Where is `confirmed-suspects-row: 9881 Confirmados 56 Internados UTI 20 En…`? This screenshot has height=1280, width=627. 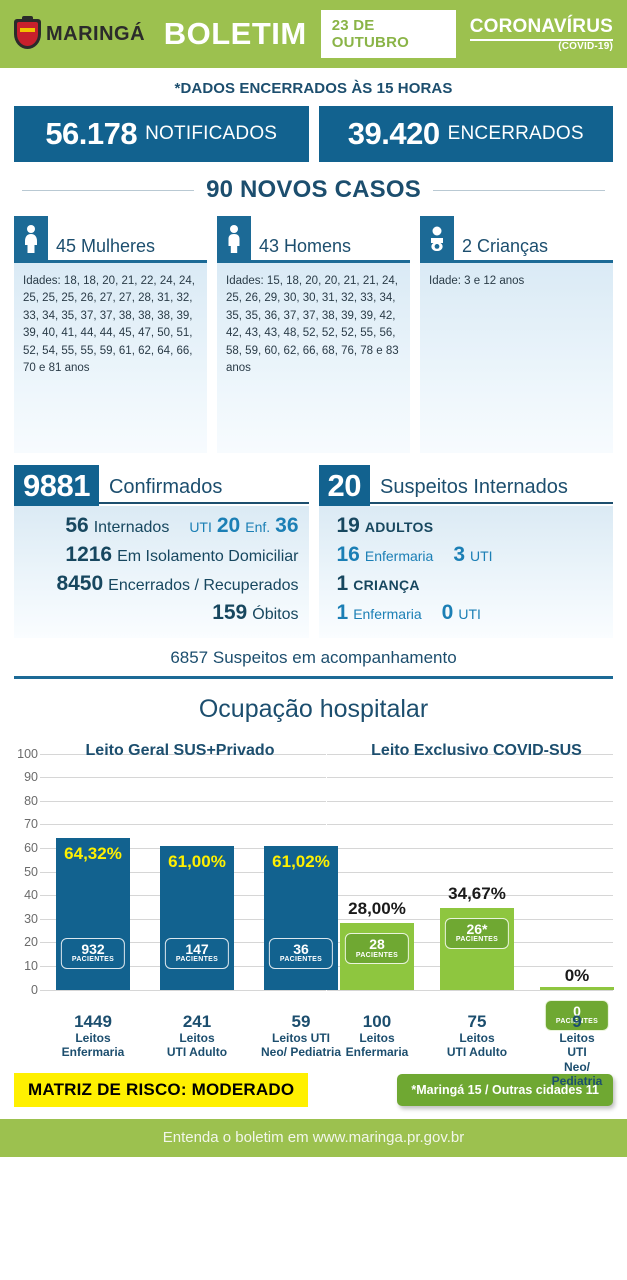
confirmed-suspects-row: 9881 Confirmados 56 Internados UTI 20 En… is located at coordinates (313, 545).